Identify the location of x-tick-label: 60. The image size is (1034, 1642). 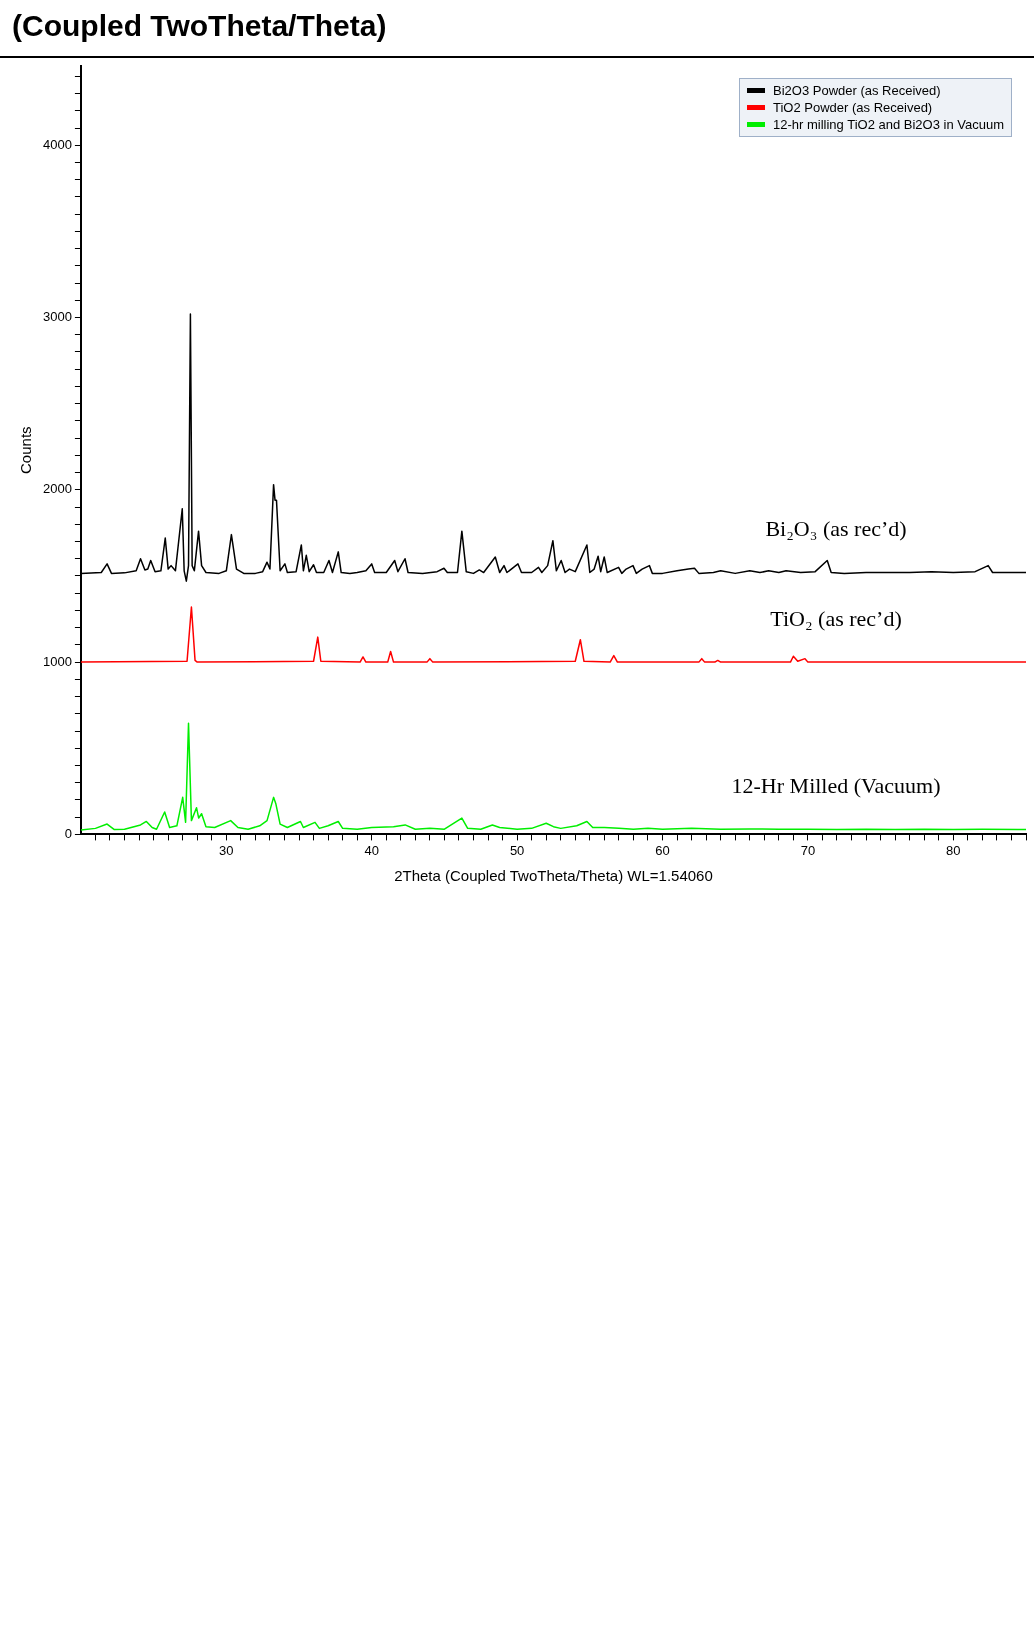
(662, 850).